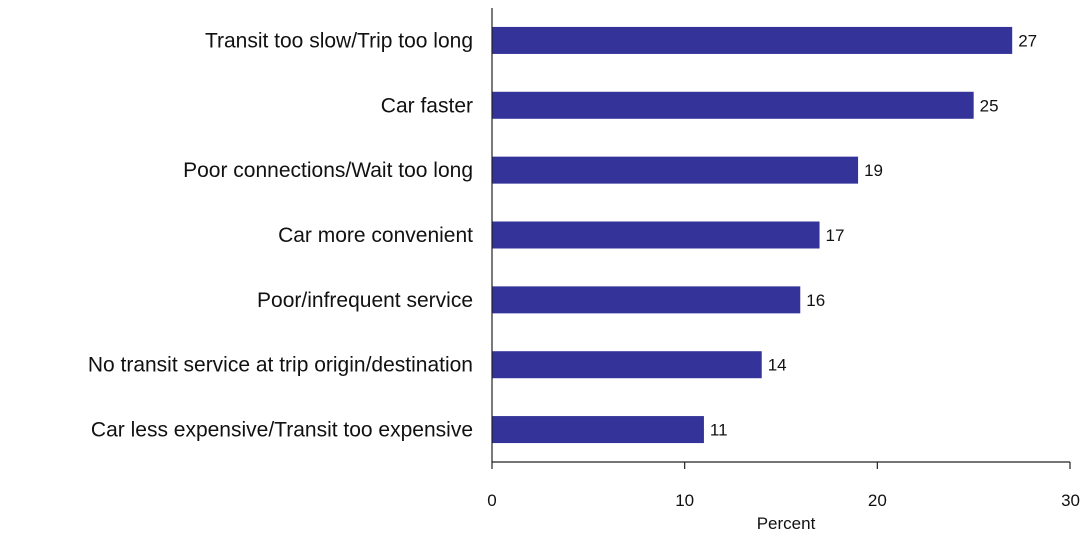 This screenshot has width=1088, height=535. I want to click on value-label: 16, so click(815, 300).